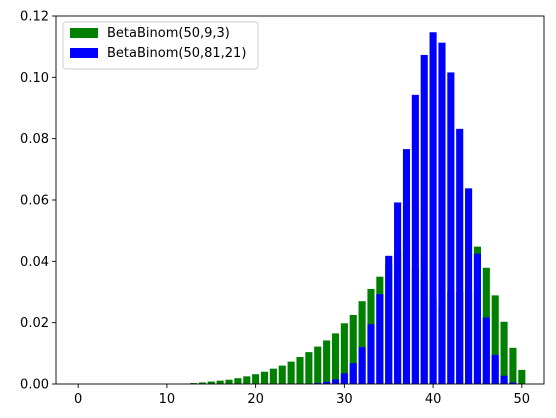 The width and height of the screenshot is (556, 418). I want to click on bar-series0-x23, so click(282, 374).